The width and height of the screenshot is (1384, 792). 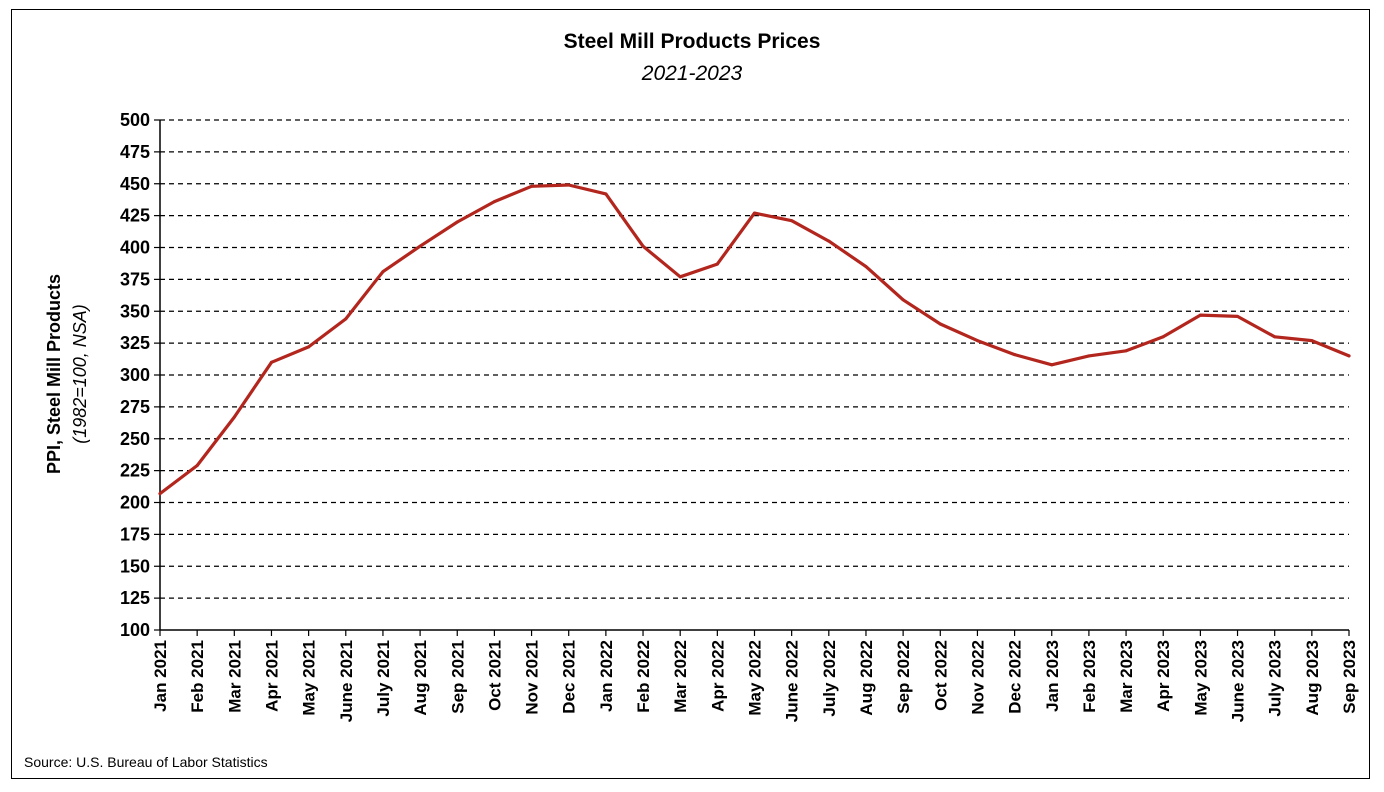 I want to click on y-tick-label: 250, so click(x=135, y=439).